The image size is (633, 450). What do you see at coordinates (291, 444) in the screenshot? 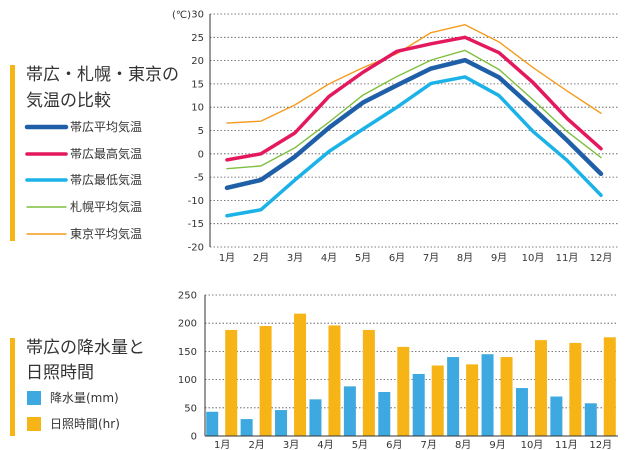
I see `rain-x-tick-label: 3月` at bounding box center [291, 444].